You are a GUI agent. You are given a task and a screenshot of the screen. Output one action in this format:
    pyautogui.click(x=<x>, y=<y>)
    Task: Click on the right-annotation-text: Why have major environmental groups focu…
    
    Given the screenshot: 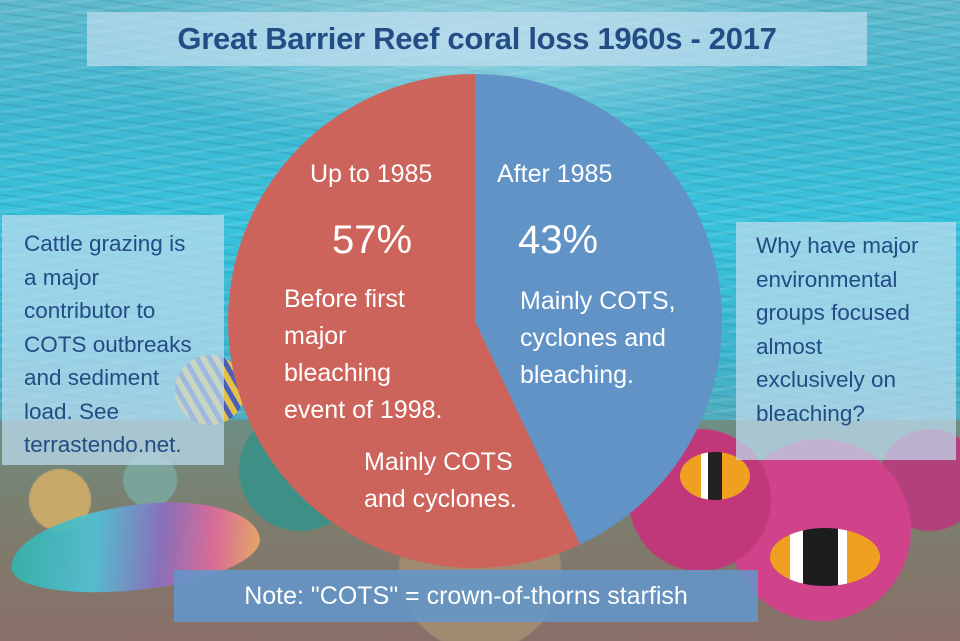 What is the action you would take?
    pyautogui.click(x=837, y=329)
    